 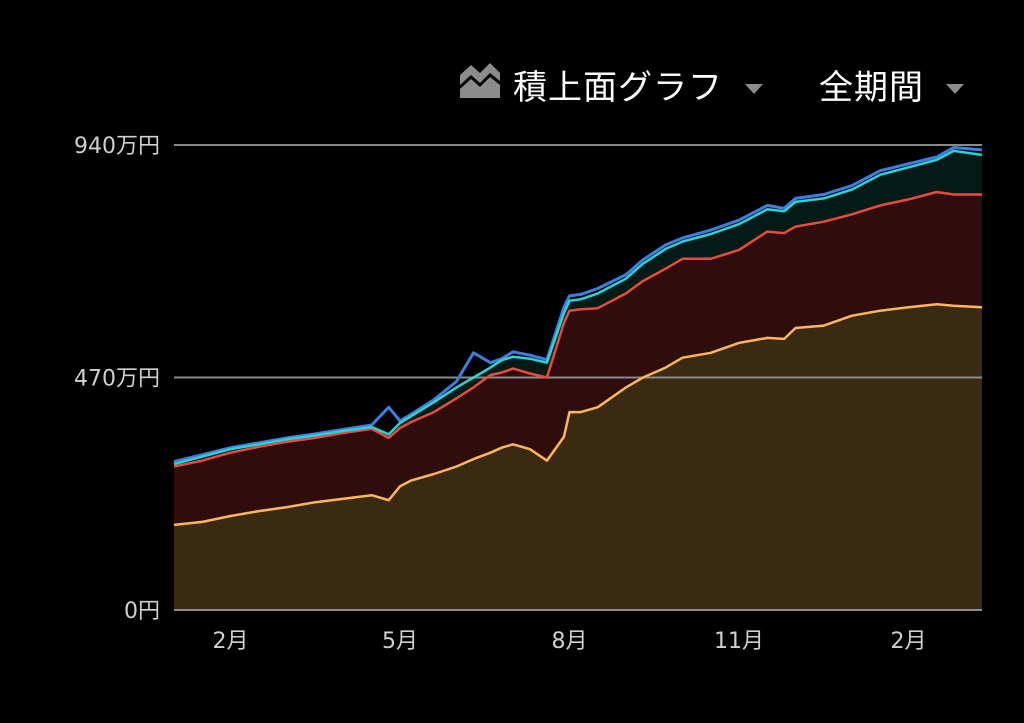 What do you see at coordinates (871, 87) in the screenshot?
I see `period-label: 全期間` at bounding box center [871, 87].